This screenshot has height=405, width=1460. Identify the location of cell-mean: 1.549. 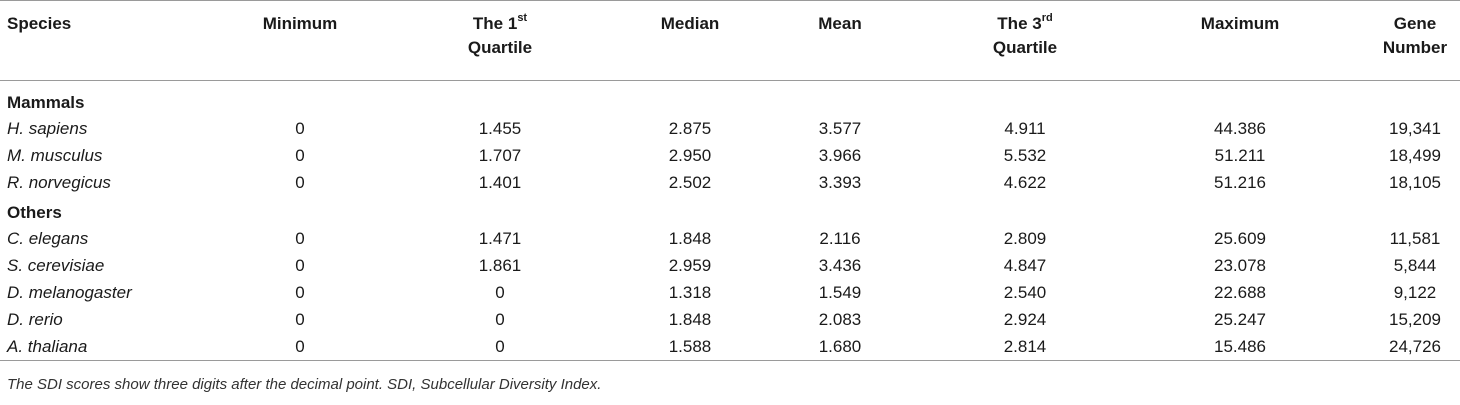
(840, 292).